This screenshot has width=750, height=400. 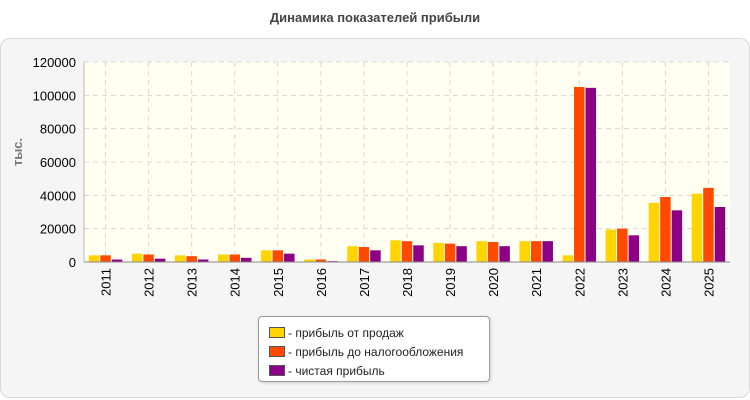 I want to click on x-tick-label: 2022, so click(x=579, y=282).